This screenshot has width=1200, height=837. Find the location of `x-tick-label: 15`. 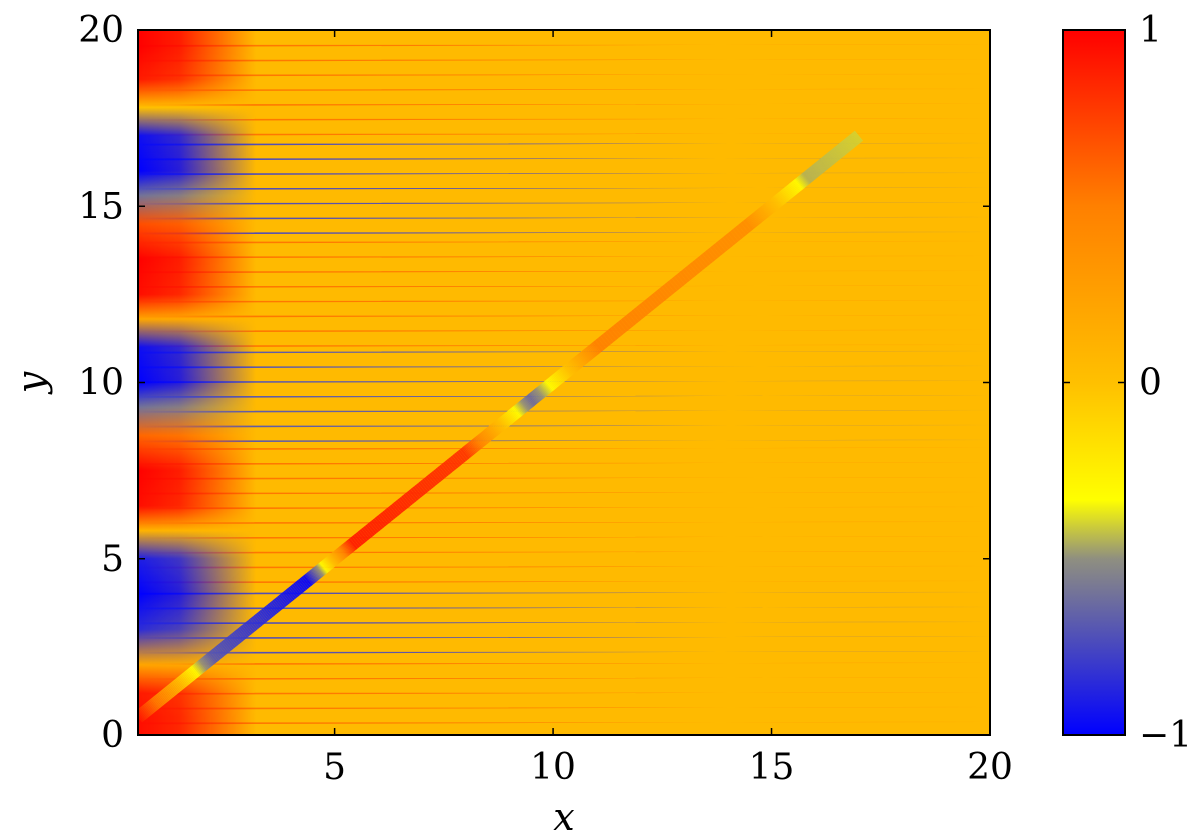

x-tick-label: 15 is located at coordinates (772, 767).